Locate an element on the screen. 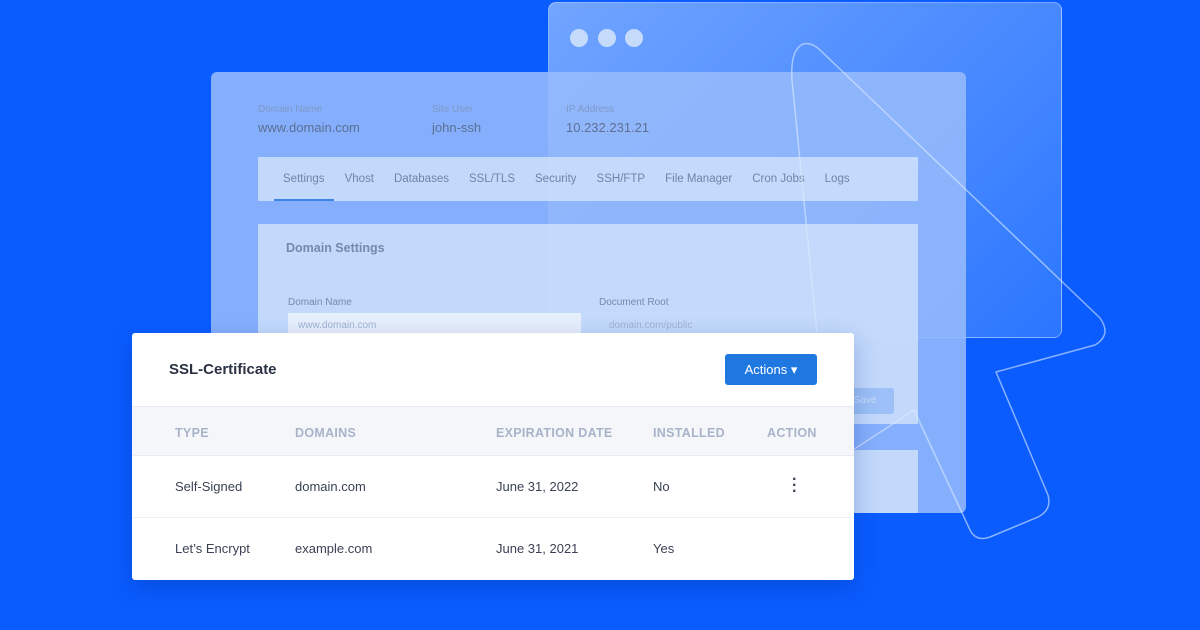 This screenshot has width=1200, height=630. meta-label: IP Address is located at coordinates (590, 109).